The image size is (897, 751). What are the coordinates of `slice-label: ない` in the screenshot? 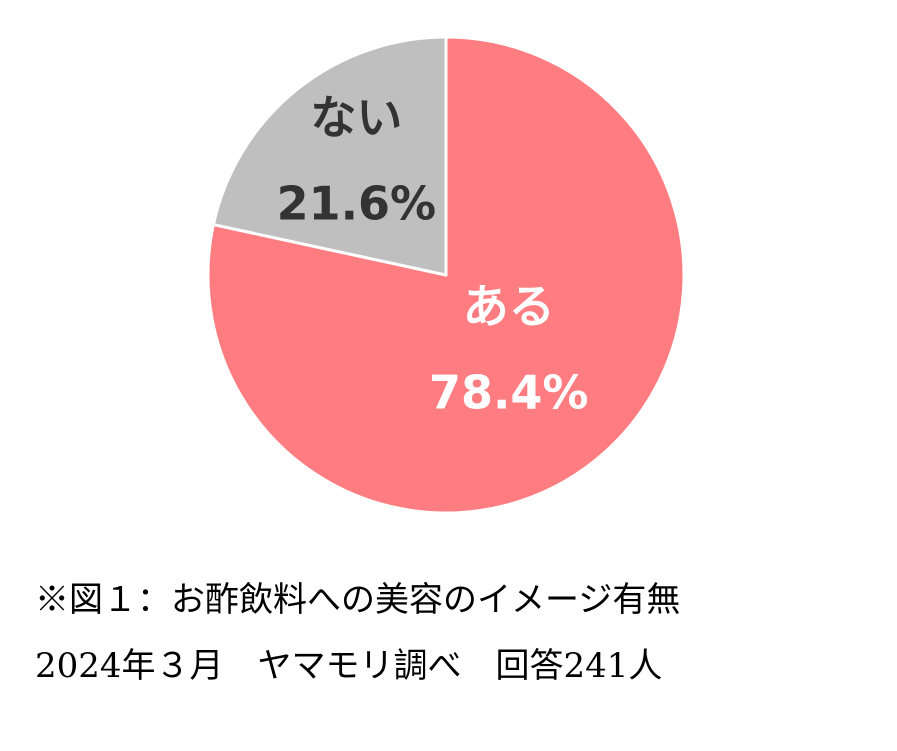 It's located at (356, 117).